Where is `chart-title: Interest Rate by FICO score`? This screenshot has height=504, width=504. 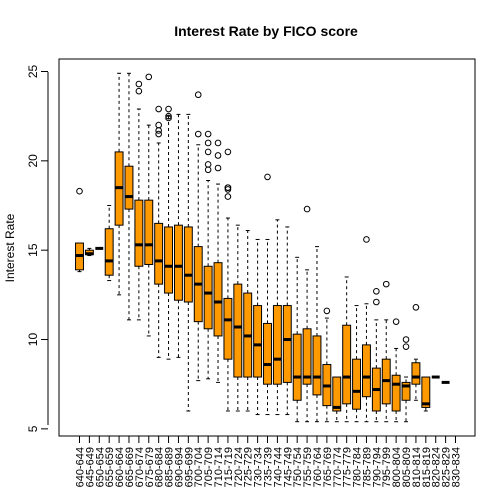
chart-title: Interest Rate by FICO score is located at coordinates (266, 31).